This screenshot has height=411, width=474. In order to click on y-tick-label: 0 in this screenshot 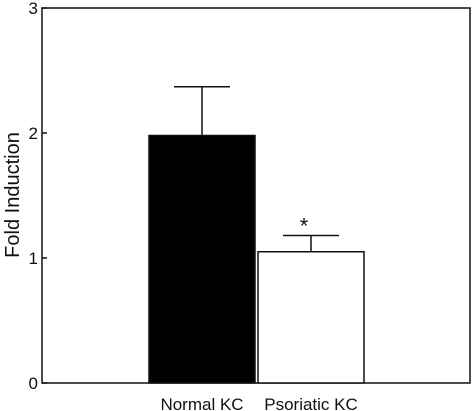, I will do `click(33, 383)`.